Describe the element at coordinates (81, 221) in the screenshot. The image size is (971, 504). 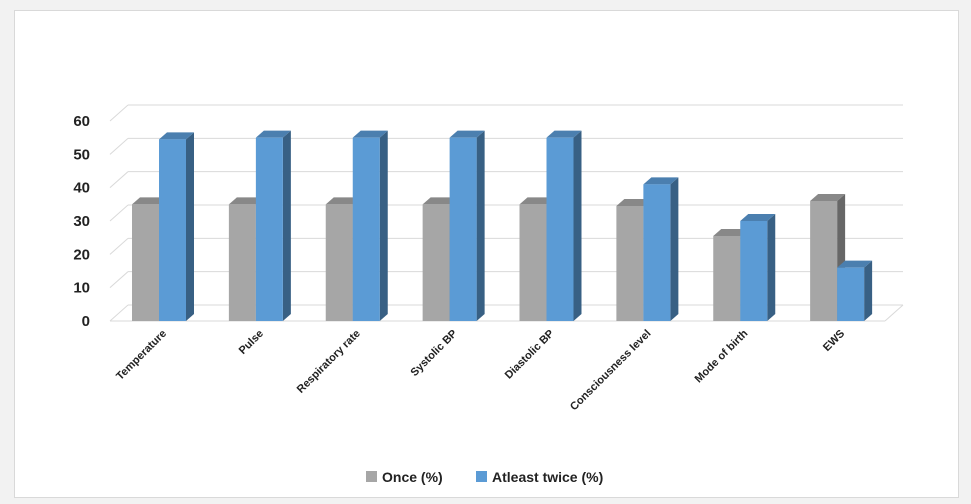
I see `y-tick-label: 30` at that location.